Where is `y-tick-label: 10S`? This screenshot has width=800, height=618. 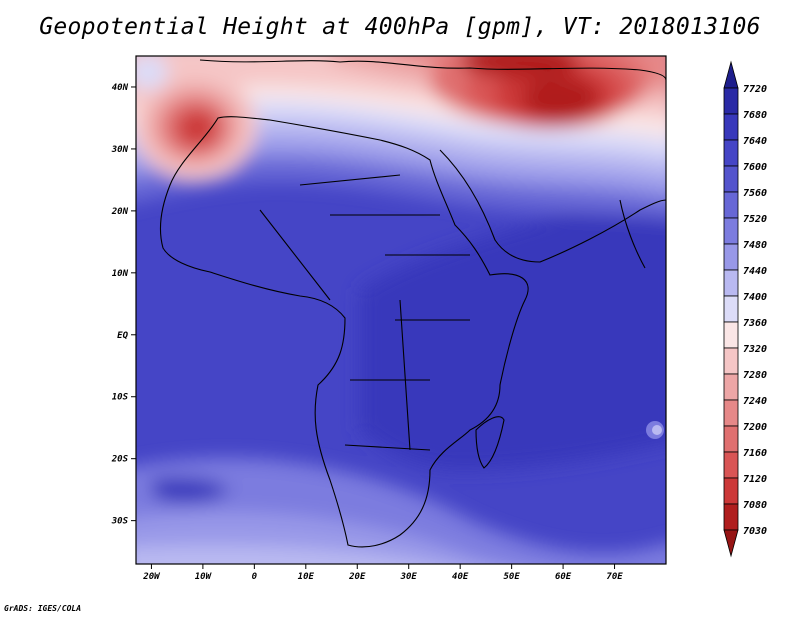
y-tick-label: 10S is located at coordinates (120, 398).